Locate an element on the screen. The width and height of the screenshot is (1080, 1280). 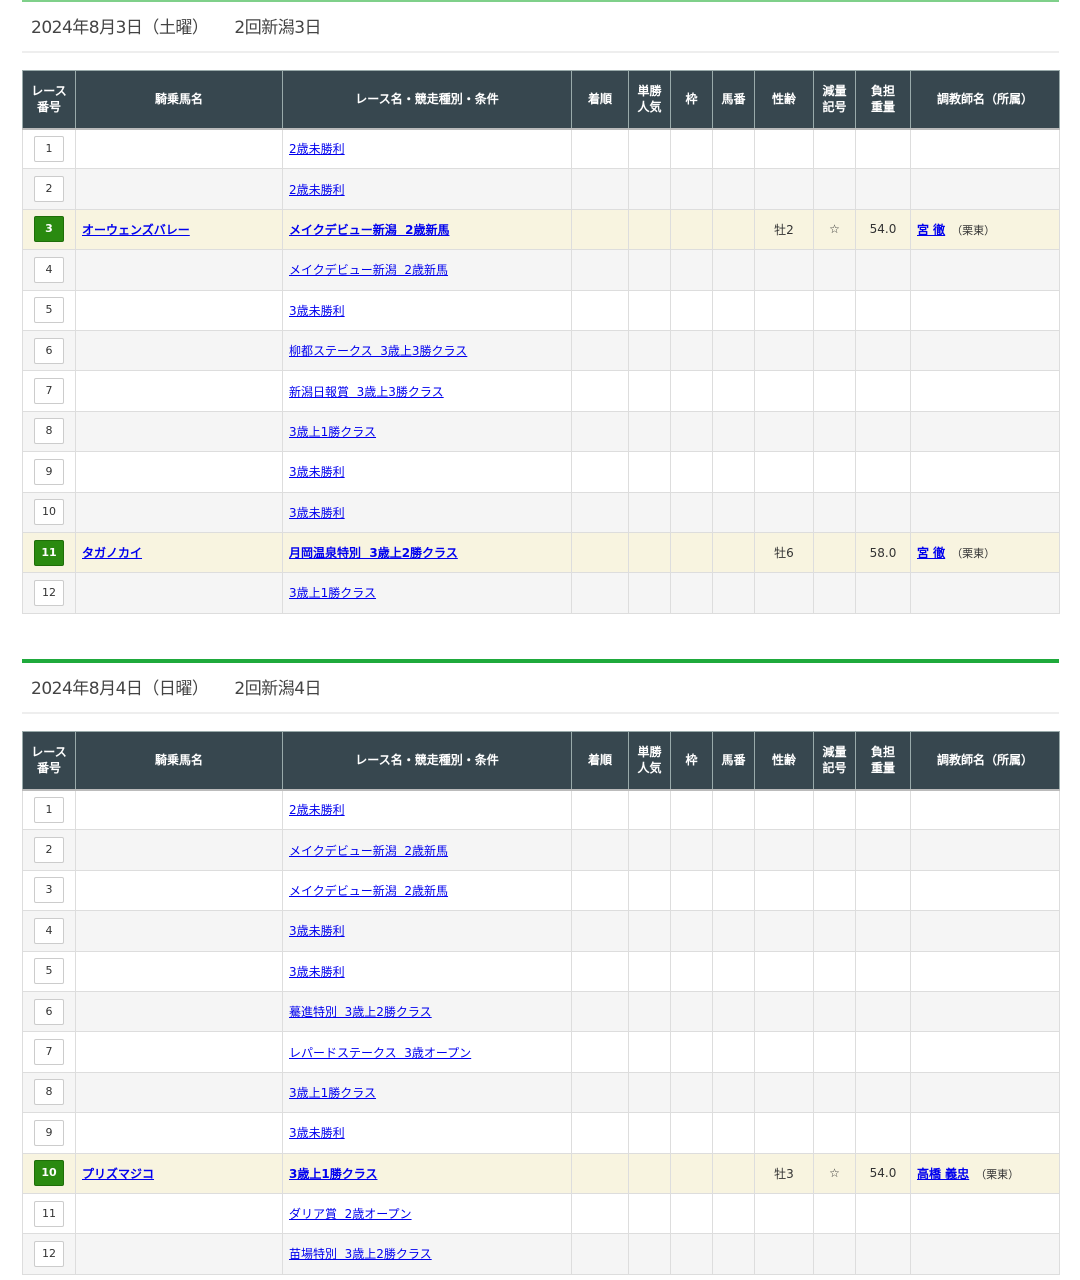
race-row: 1 2歳未勝利 is located at coordinates (541, 148).